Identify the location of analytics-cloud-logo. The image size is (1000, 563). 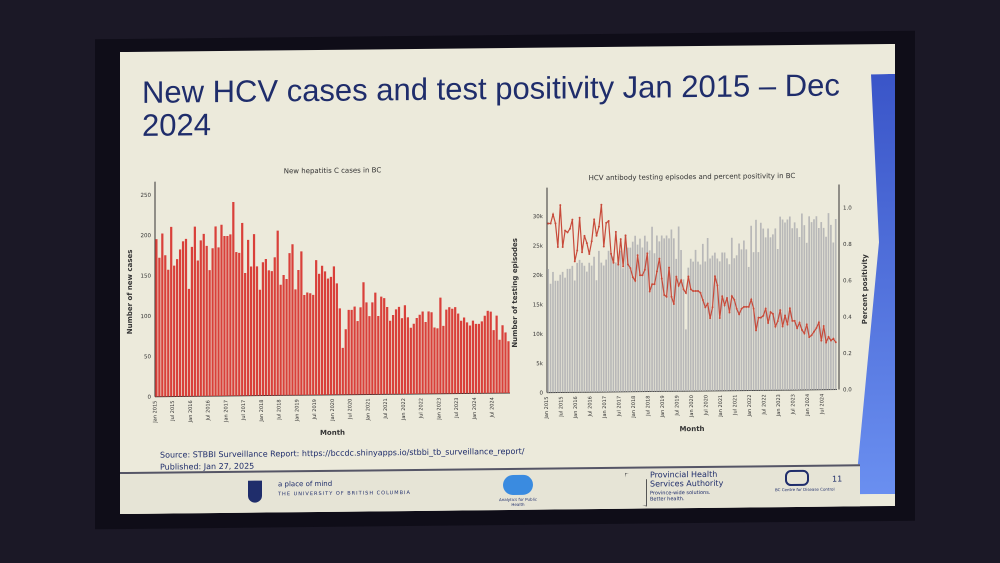
(518, 485).